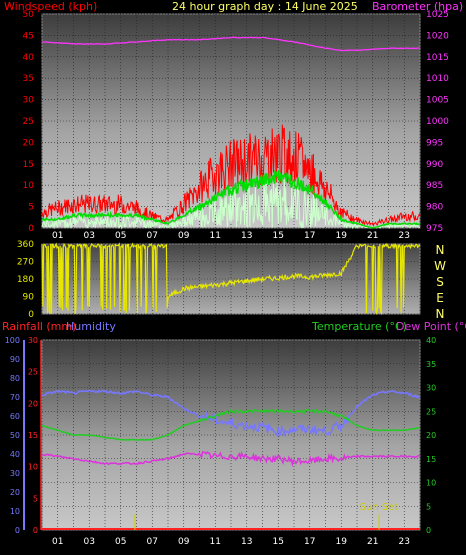  Describe the element at coordinates (39, 326) in the screenshot. I see `rainfall-axis-title: Rainfall (mm)` at that location.